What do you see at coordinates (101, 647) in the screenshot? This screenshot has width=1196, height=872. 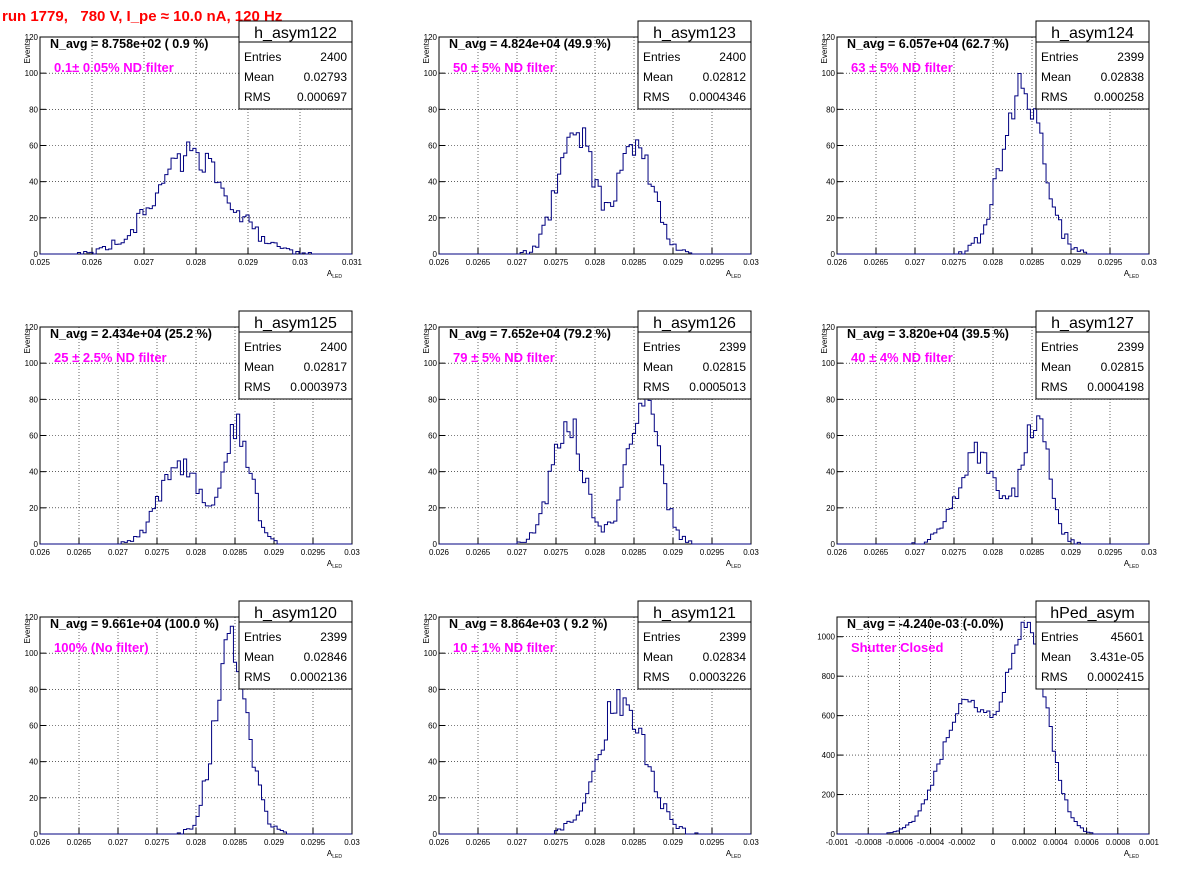 I see `filter-note: 100% (No filter)` at bounding box center [101, 647].